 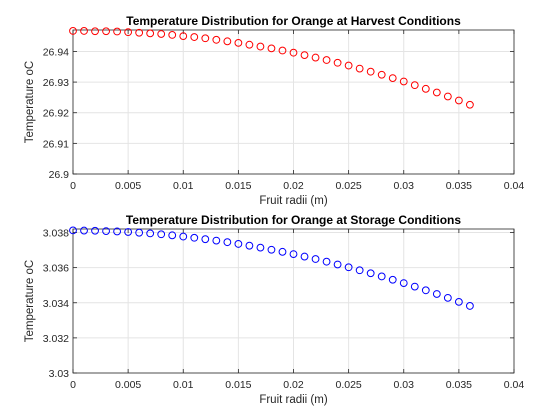 I want to click on y-tick-label: 26.91, so click(x=56, y=144).